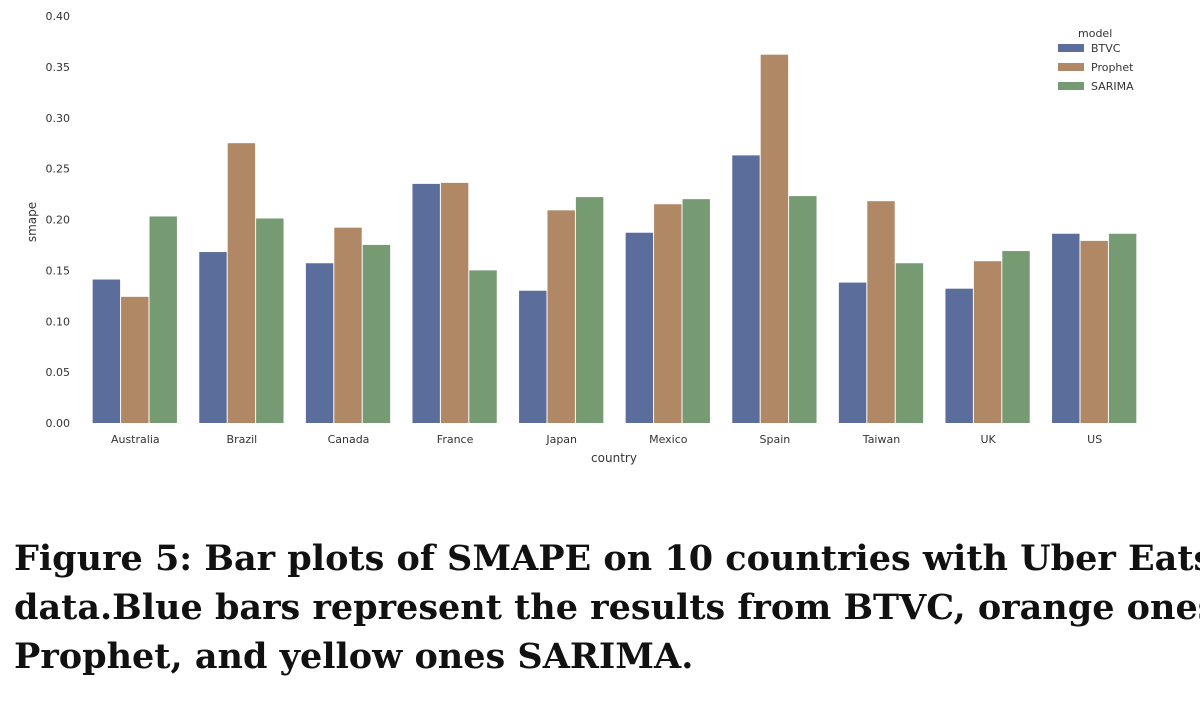  Describe the element at coordinates (213, 337) in the screenshot. I see `bar-btvc-brazil` at that location.